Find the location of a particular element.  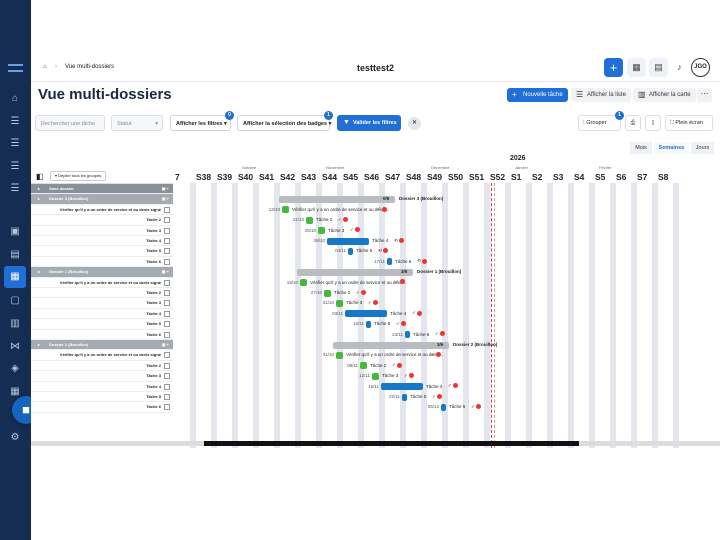

clear-filters-icon: ✕ is located at coordinates (414, 123).